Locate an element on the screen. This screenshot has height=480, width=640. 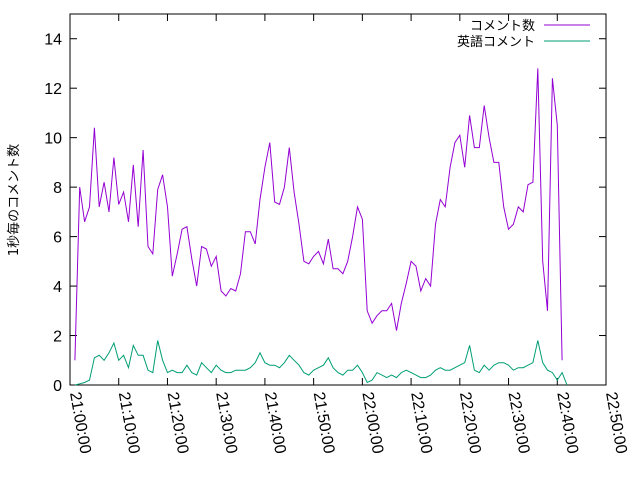
y-tick-label: 10 is located at coordinates (53, 139).